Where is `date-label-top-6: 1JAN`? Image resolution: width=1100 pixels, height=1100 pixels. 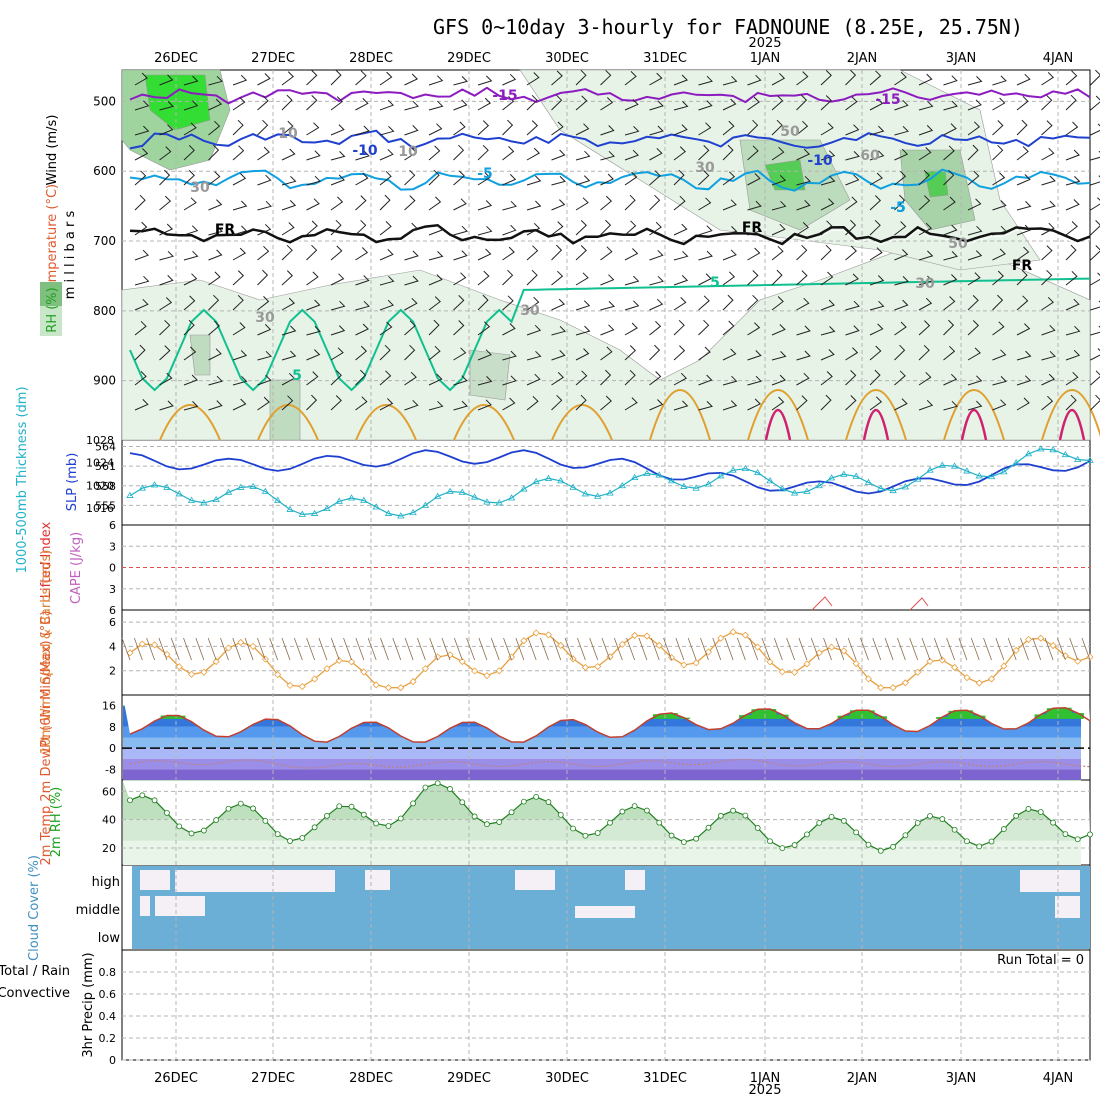 date-label-top-6: 1JAN is located at coordinates (765, 58).